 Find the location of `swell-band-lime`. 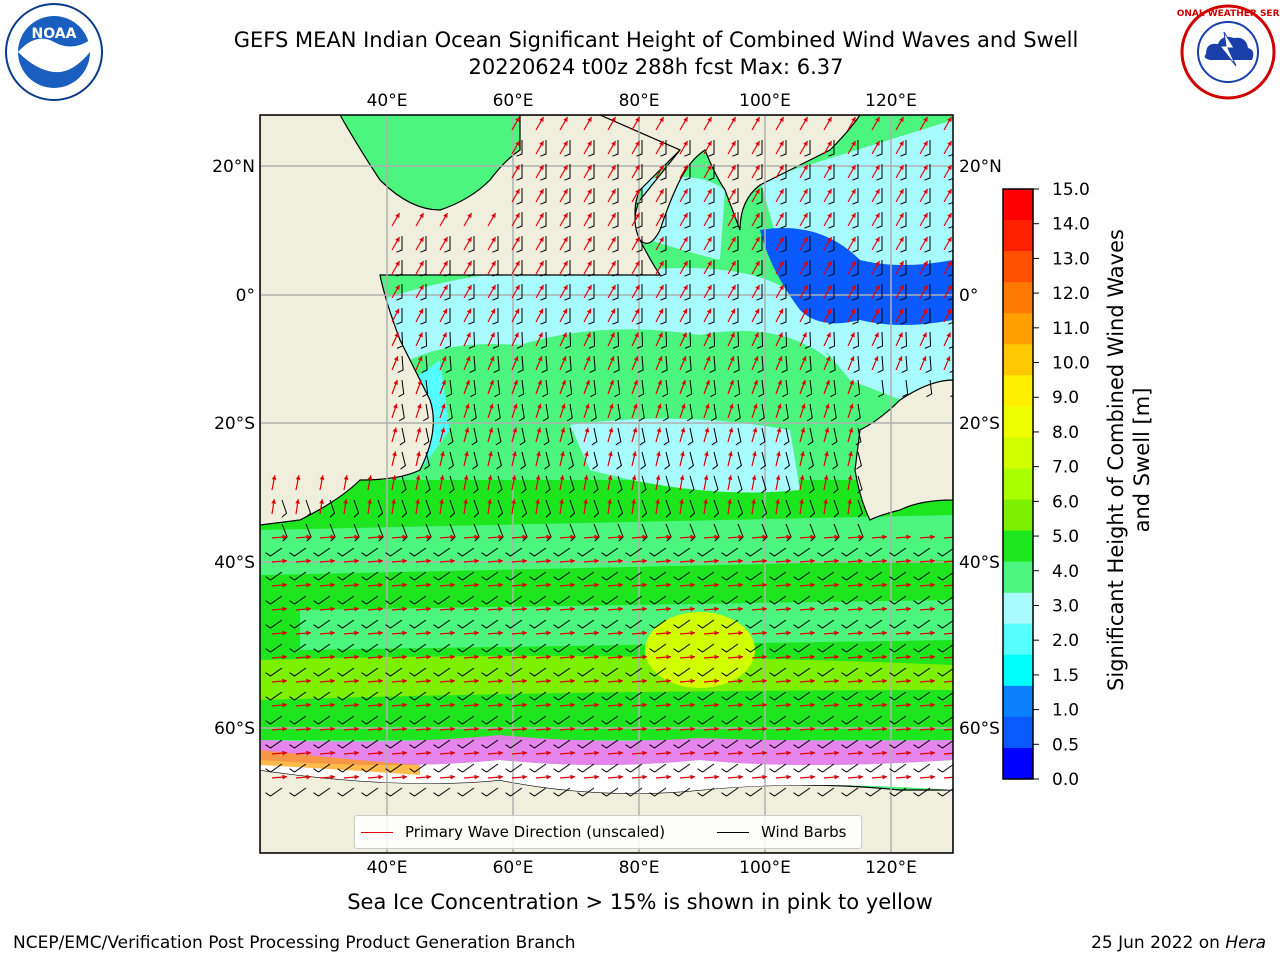

swell-band-lime is located at coordinates (606, 678).